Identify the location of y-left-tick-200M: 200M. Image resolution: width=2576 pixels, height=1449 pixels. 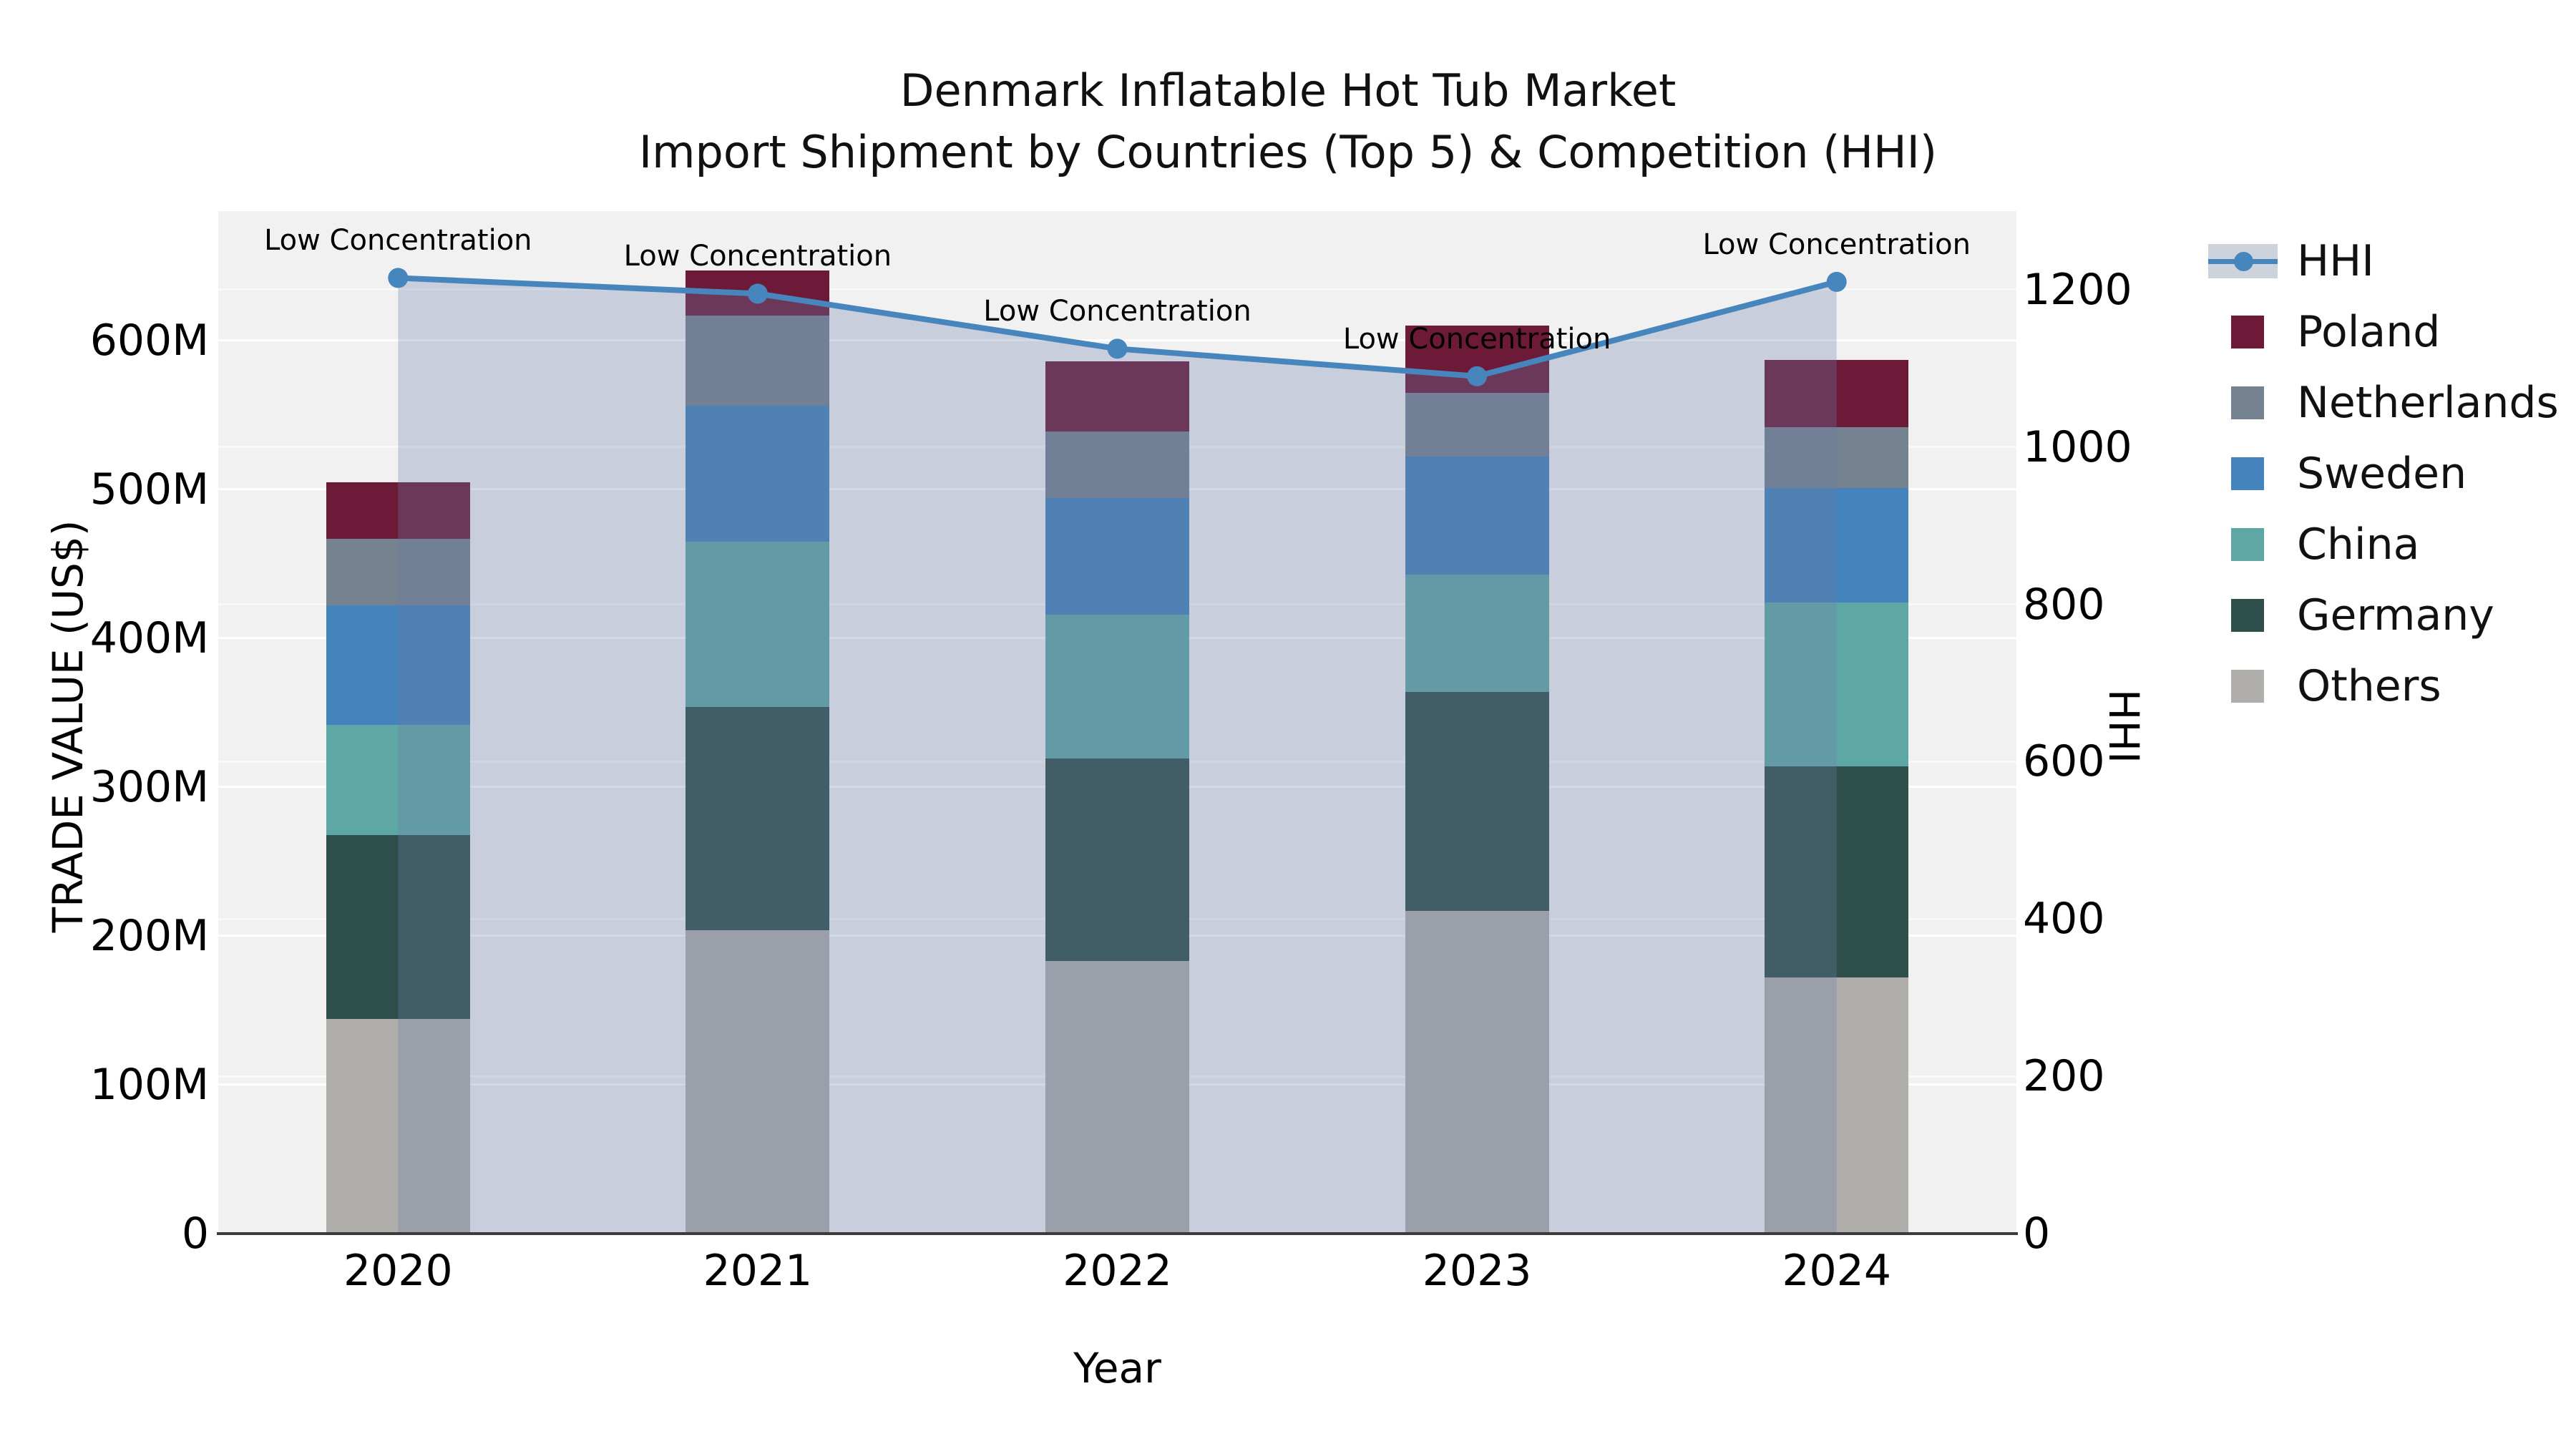
(149, 935).